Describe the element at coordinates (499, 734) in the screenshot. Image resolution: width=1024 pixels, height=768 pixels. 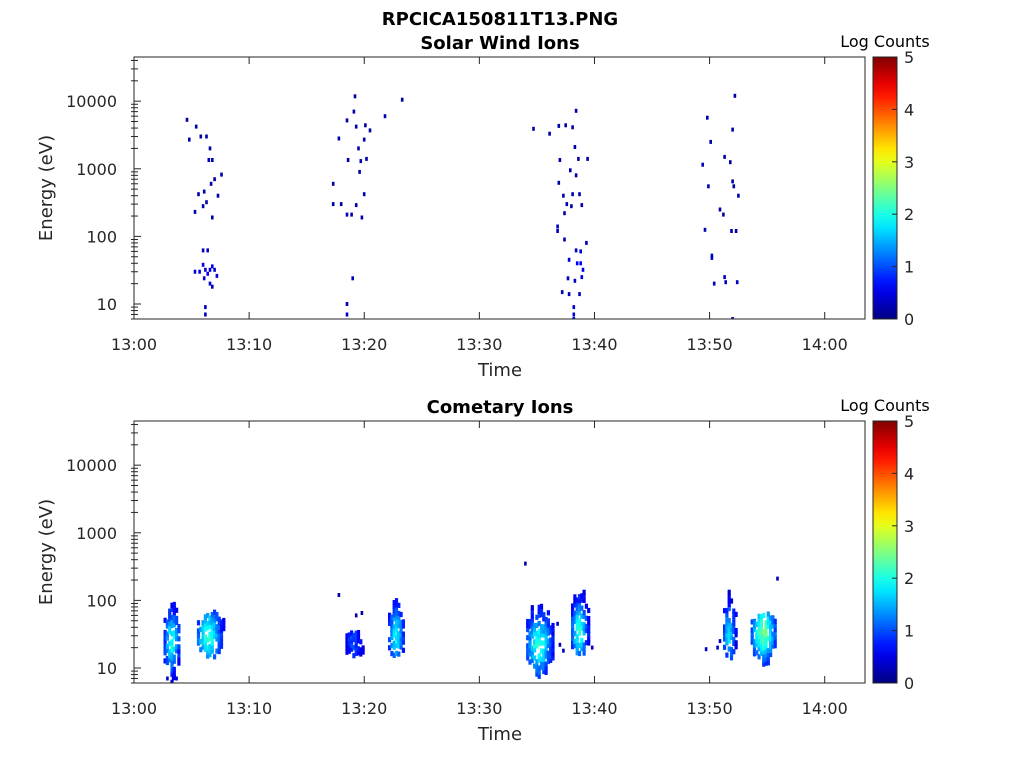
I see `cometary-ions-x-label: Time` at that location.